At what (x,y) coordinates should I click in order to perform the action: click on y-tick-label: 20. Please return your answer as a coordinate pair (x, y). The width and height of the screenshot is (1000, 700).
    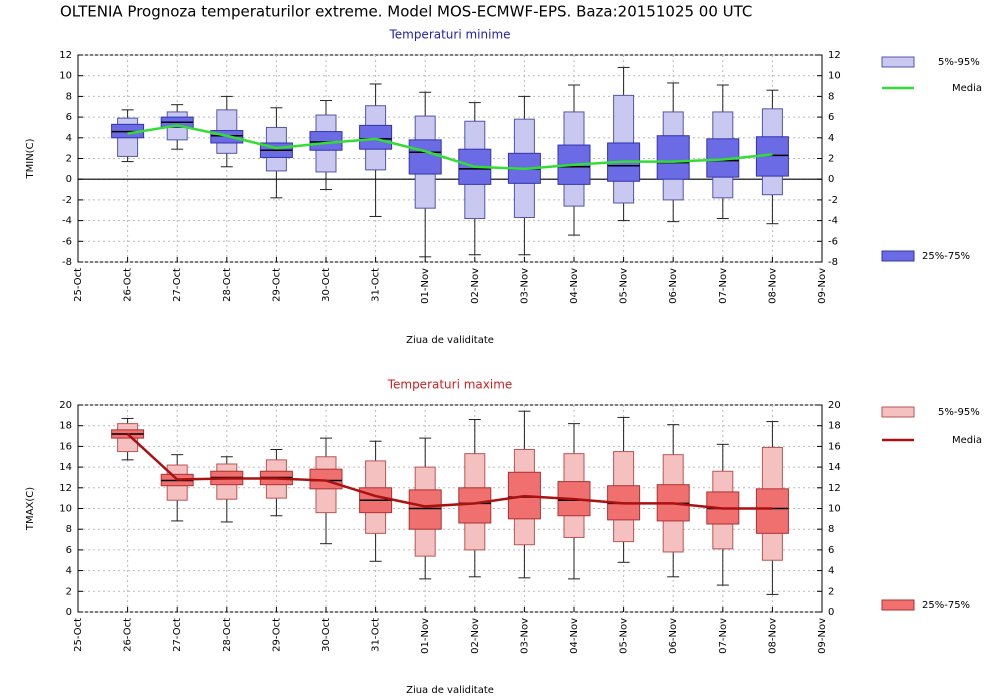
    Looking at the image, I should click on (65, 405).